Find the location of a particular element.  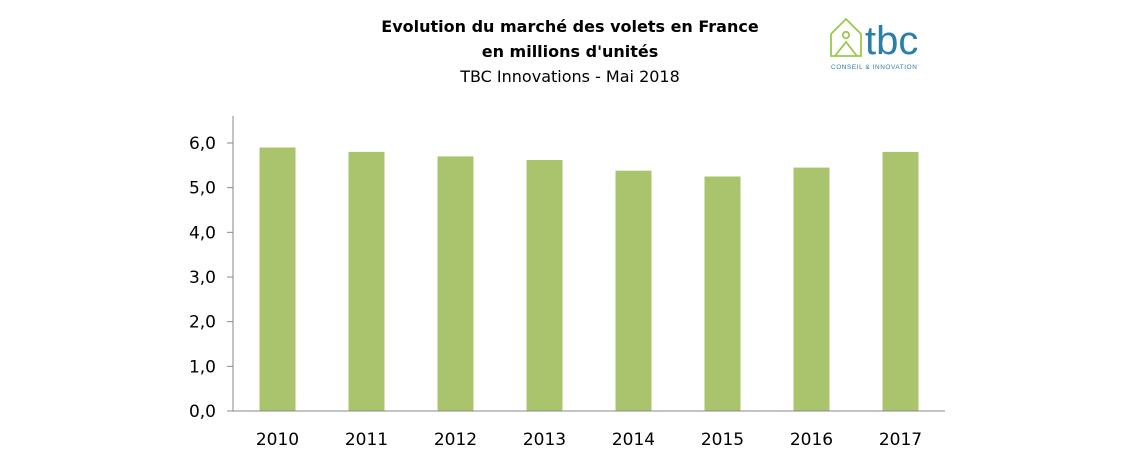

y-tick-label: 5,0 is located at coordinates (202, 189).